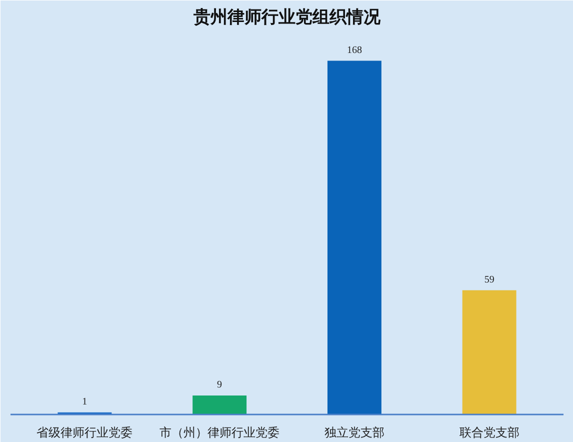 The image size is (573, 442). I want to click on data-label: 168, so click(354, 50).